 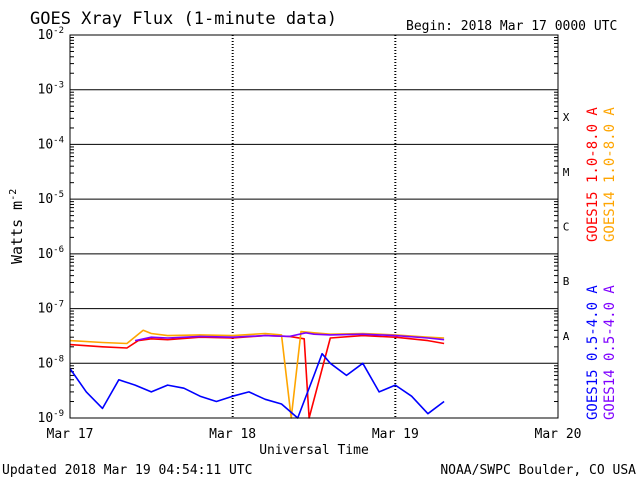 What do you see at coordinates (566, 172) in the screenshot?
I see `flare-class-label: M` at bounding box center [566, 172].